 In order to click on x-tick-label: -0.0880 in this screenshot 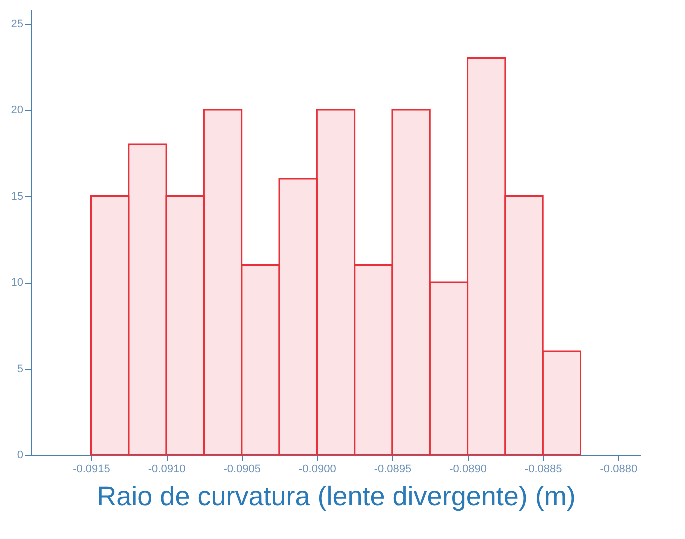, I will do `click(619, 470)`.